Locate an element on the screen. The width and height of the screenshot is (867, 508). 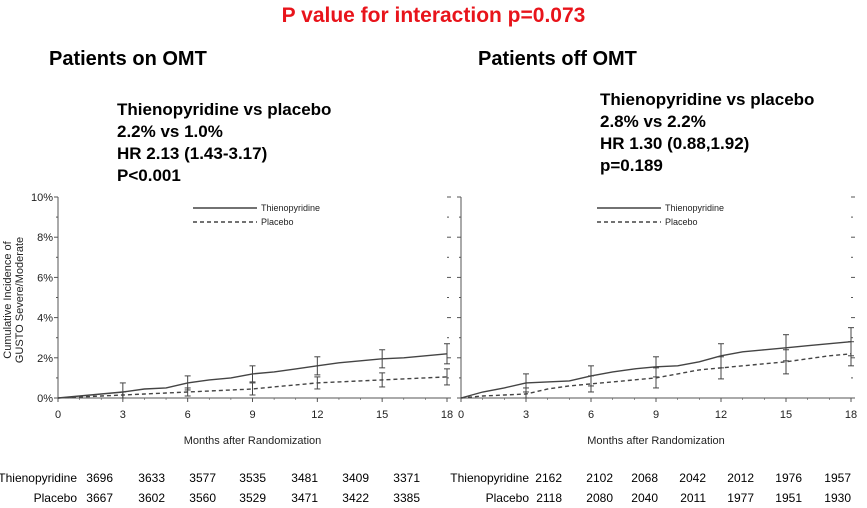
main-title: P value for interaction p=0.073 is located at coordinates (433, 15).